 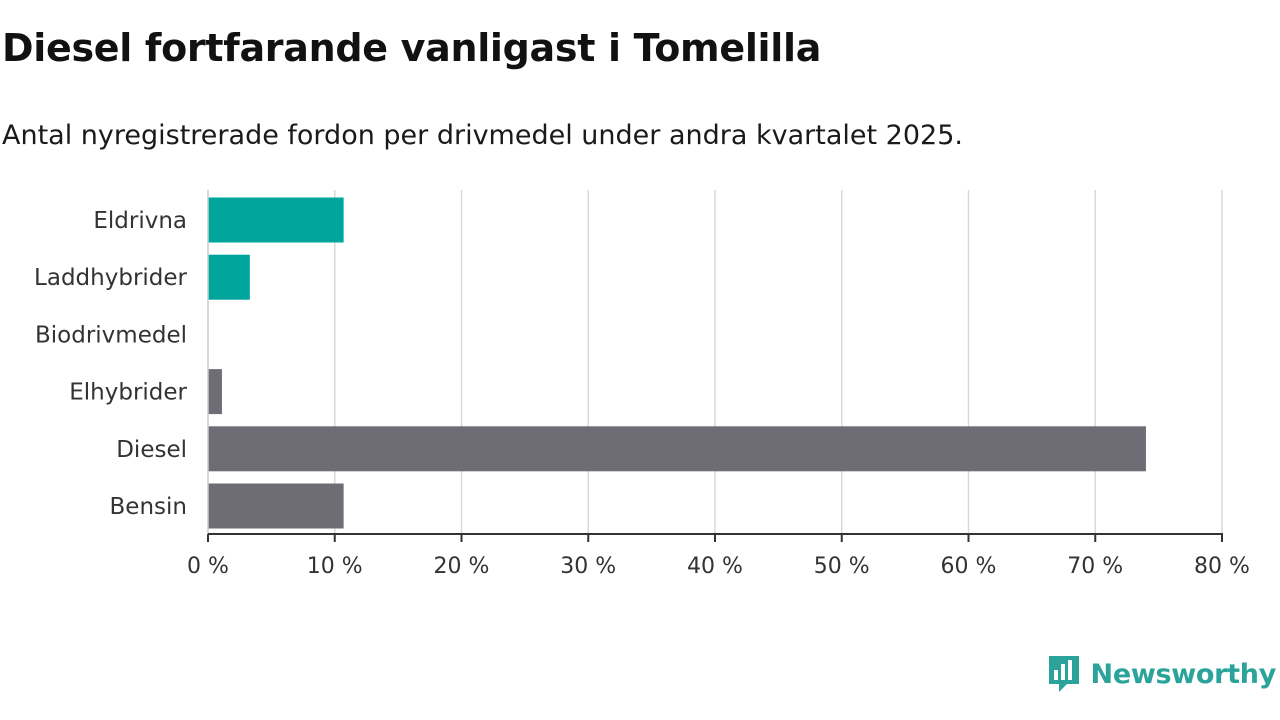 I want to click on x-tick-label: 20 %, so click(x=462, y=566).